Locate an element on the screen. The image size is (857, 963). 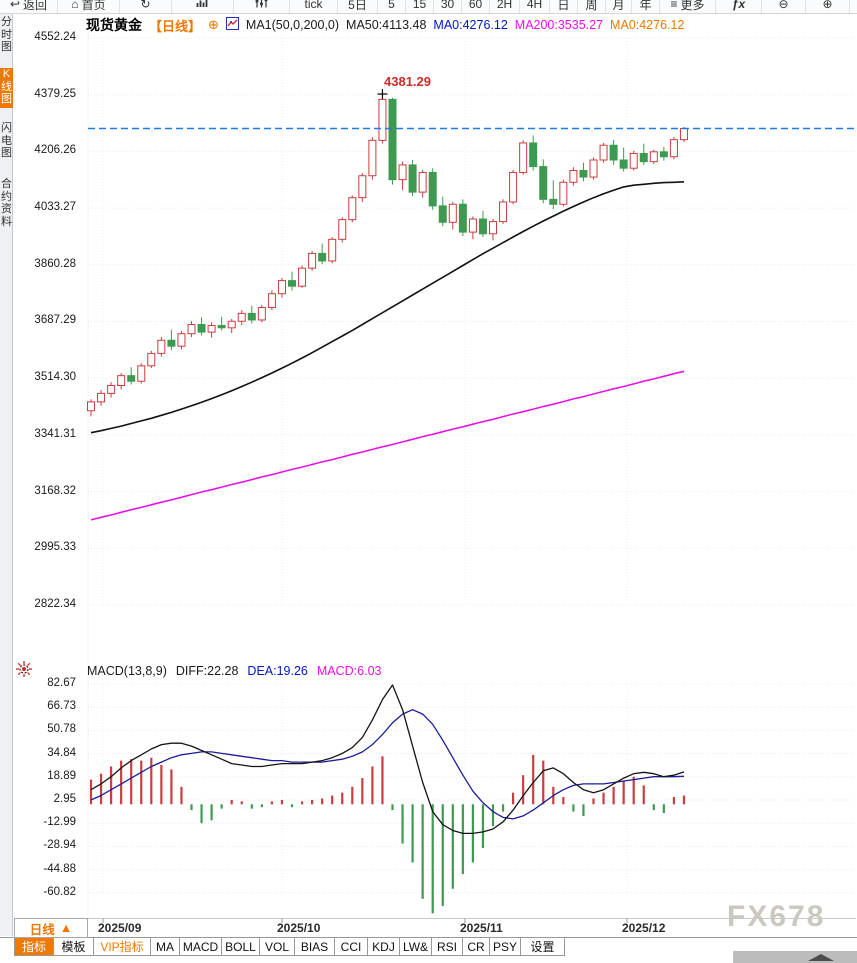
bar-chart-icon is located at coordinates (202, 5).